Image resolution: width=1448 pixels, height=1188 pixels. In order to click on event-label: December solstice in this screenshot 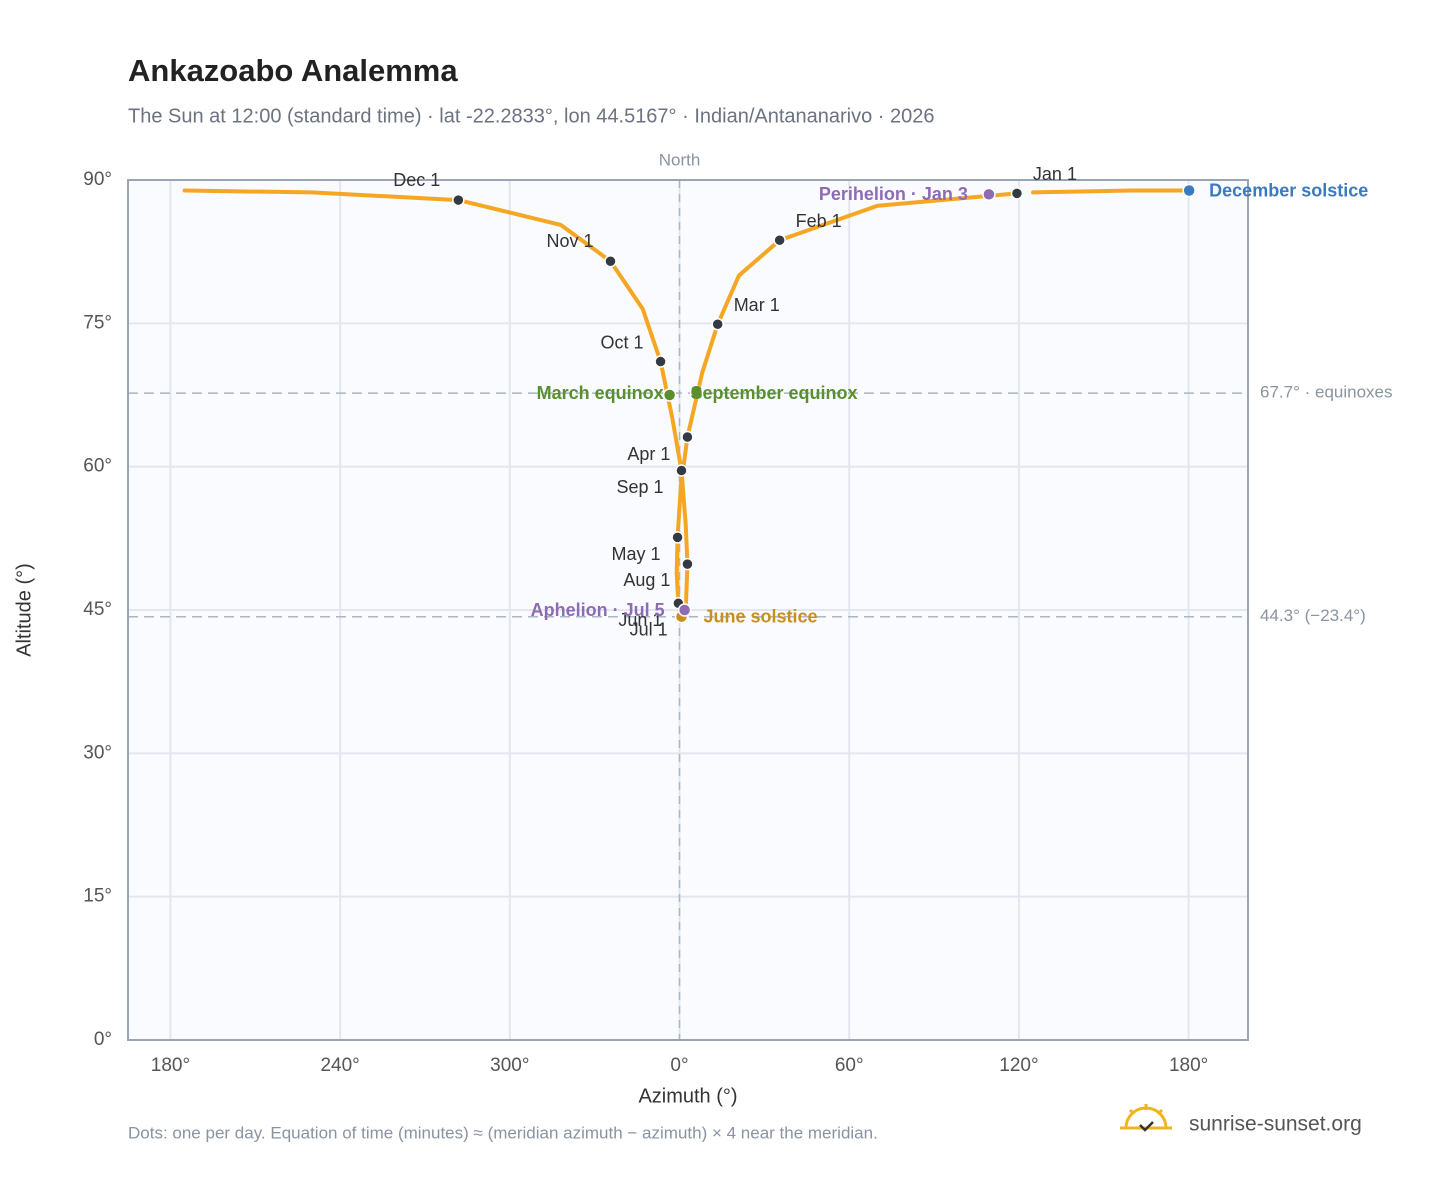, I will do `click(1288, 190)`.